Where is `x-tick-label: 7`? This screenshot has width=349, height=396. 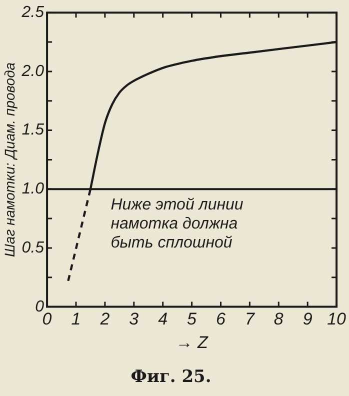
x-tick-label: 7 is located at coordinates (249, 319).